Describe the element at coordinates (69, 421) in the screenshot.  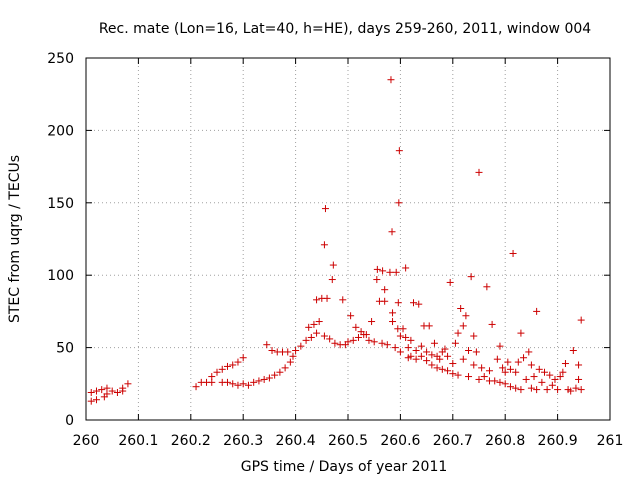
I see `y-tick-label: 0` at that location.